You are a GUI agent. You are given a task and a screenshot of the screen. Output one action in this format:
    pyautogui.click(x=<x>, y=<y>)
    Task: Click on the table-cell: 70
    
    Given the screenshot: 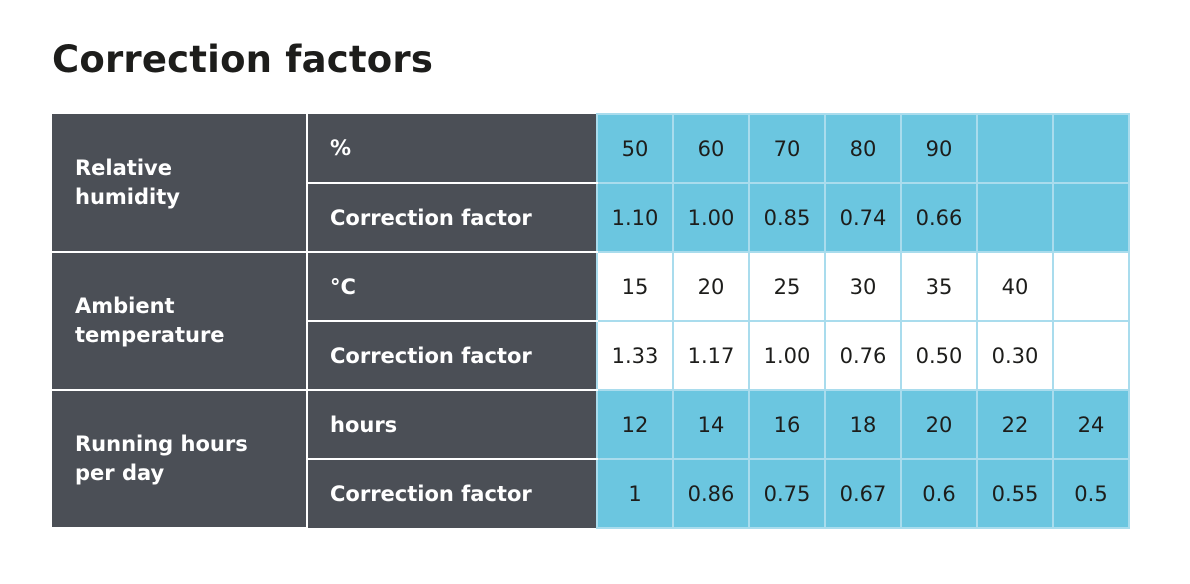 What is the action you would take?
    pyautogui.click(x=787, y=148)
    